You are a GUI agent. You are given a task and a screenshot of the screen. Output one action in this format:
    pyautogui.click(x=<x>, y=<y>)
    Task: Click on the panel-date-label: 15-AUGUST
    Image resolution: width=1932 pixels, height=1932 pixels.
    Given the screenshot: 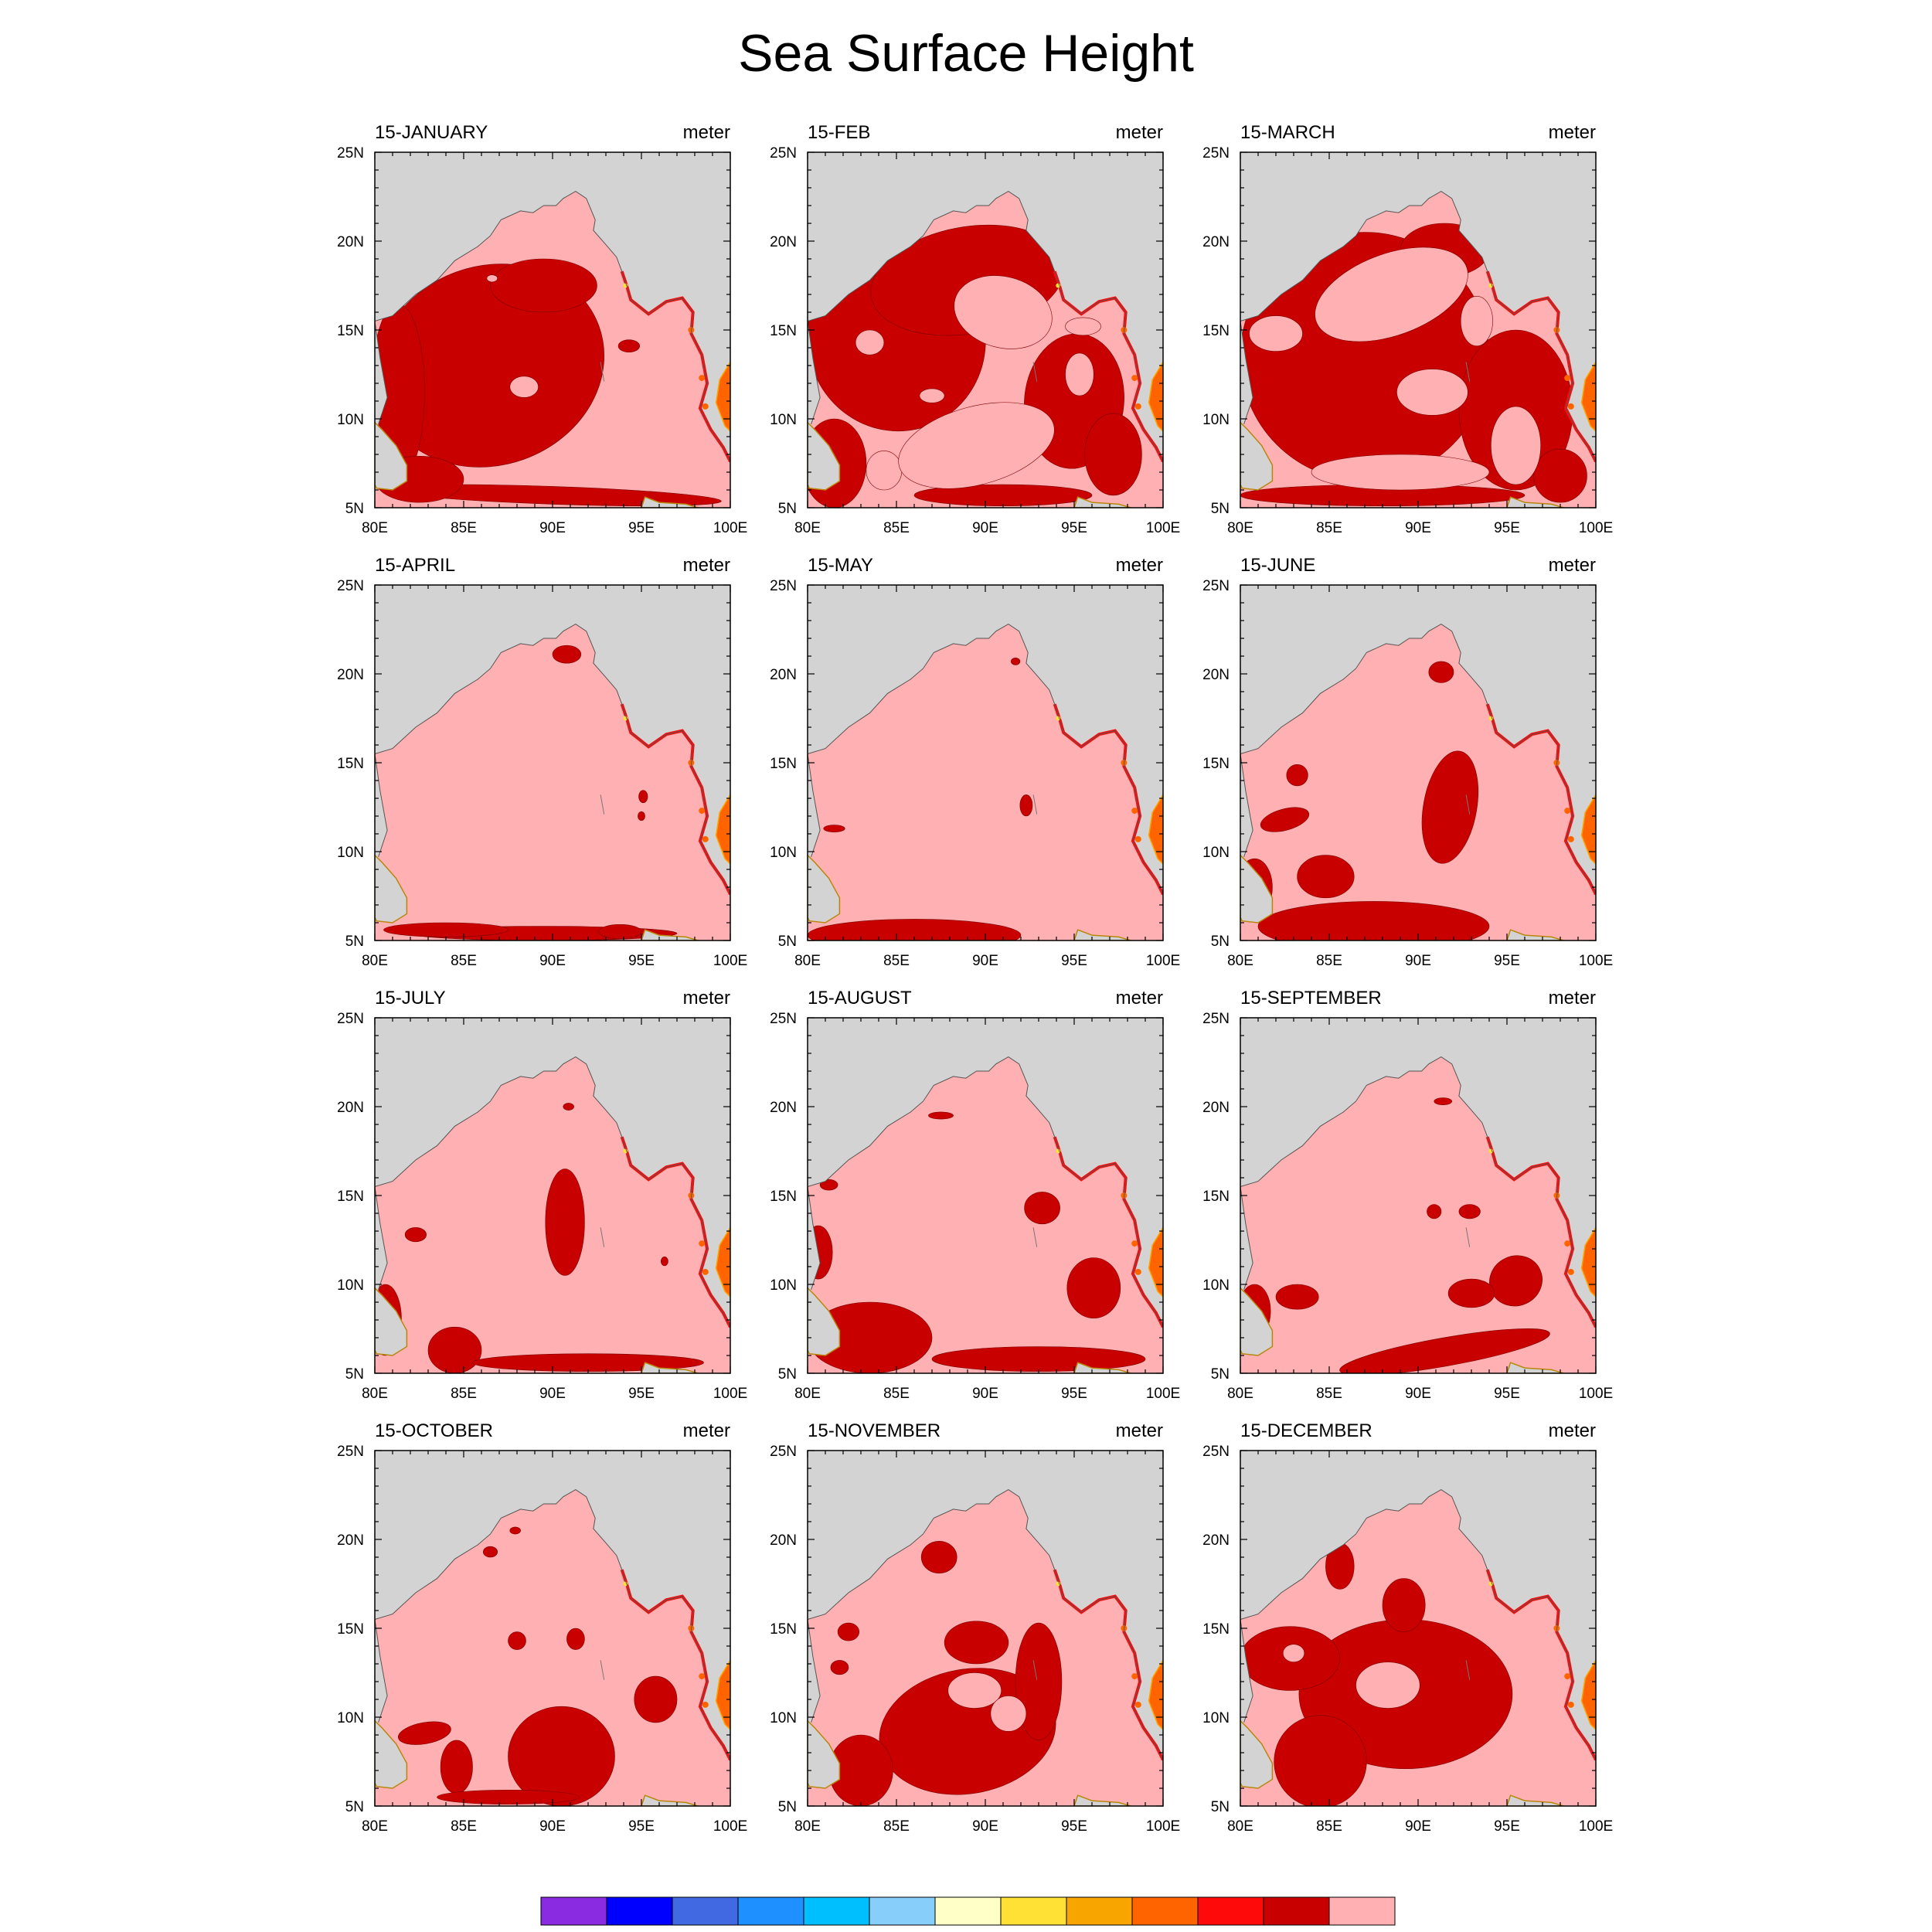 What is the action you would take?
    pyautogui.click(x=860, y=999)
    